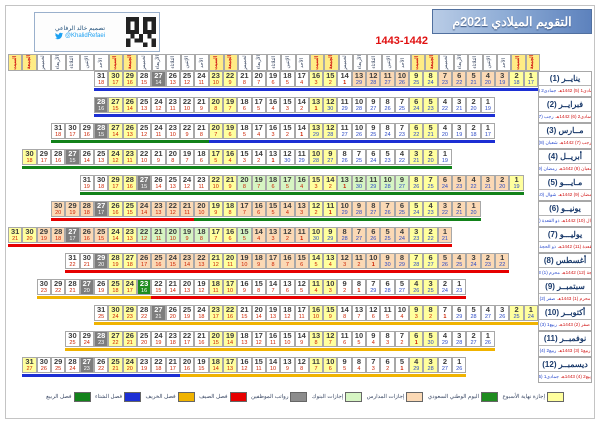  What do you see at coordinates (574, 350) in the screenshot?
I see `hijri-month-primary: ربيع1 (3) 1443هـ` at bounding box center [574, 350].